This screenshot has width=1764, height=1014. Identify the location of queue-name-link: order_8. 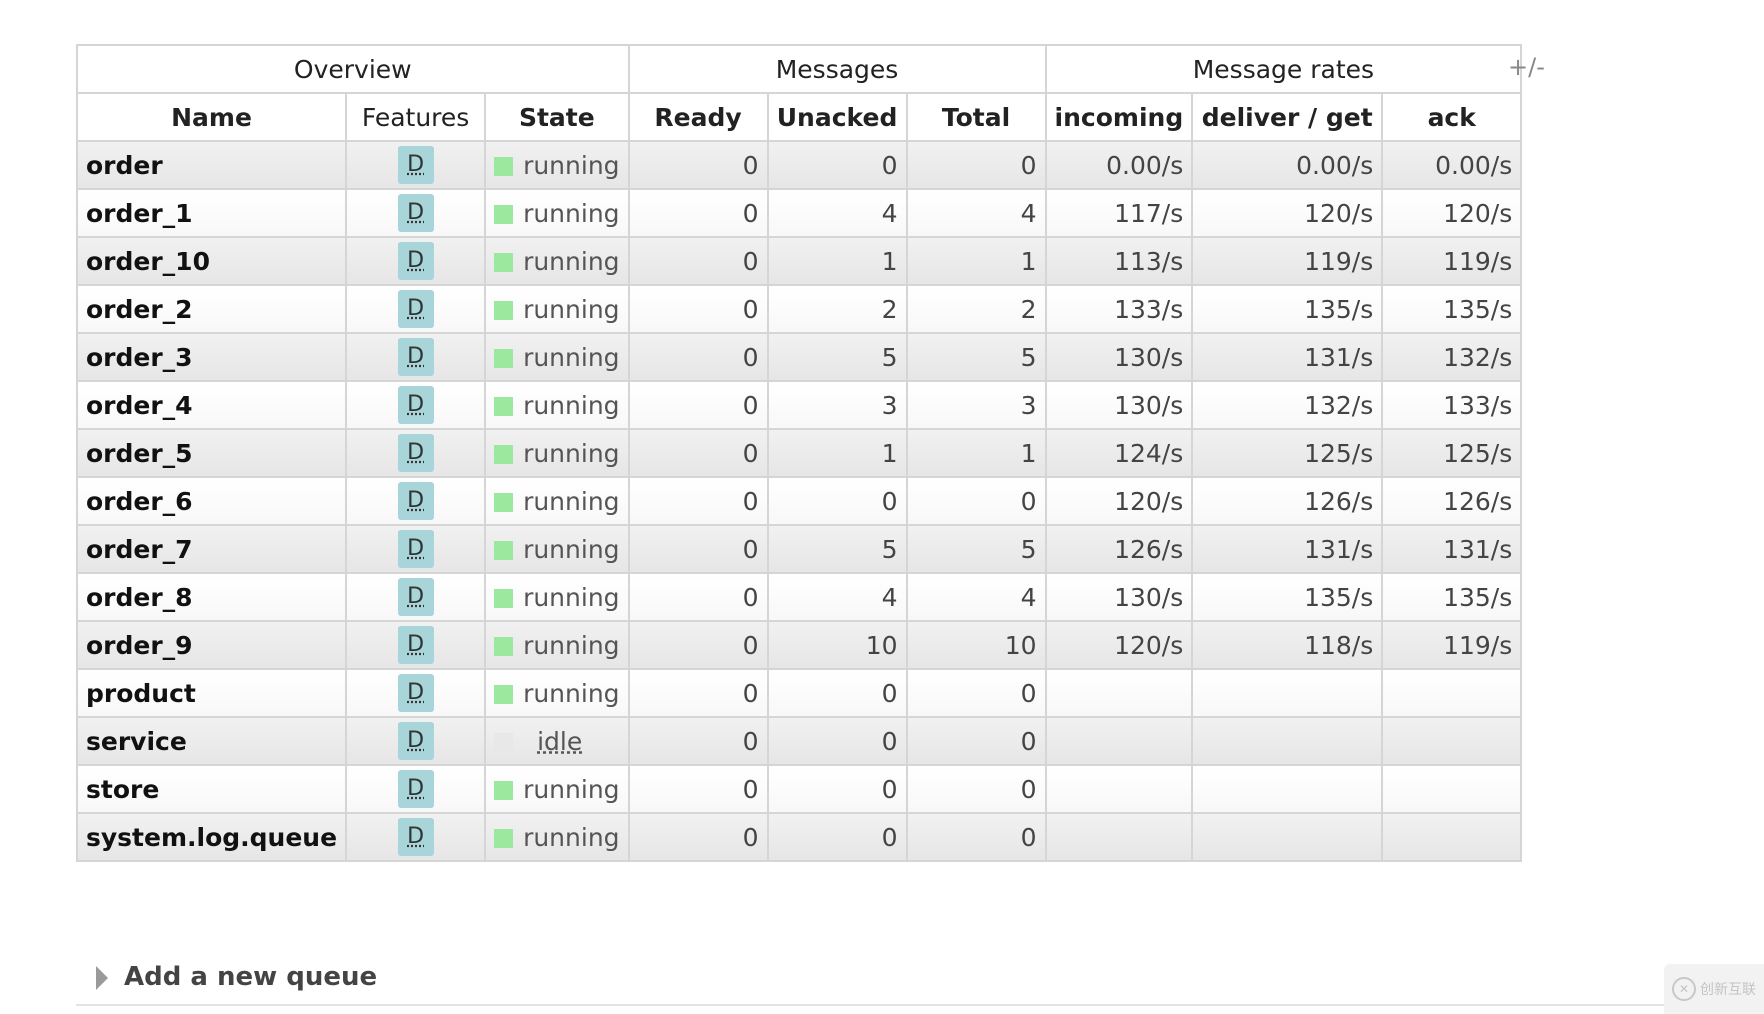
(211, 597).